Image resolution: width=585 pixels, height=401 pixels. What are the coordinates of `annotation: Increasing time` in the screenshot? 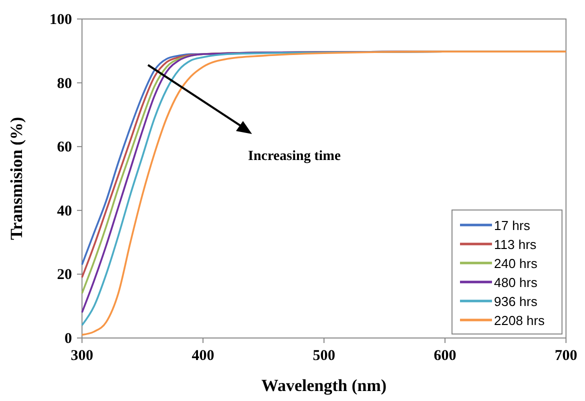 It's located at (294, 156).